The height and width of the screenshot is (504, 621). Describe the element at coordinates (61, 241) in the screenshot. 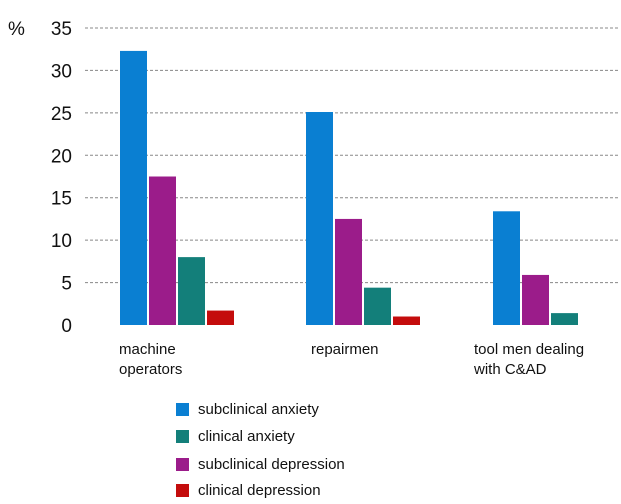

I see `y-tick-label: 10` at that location.